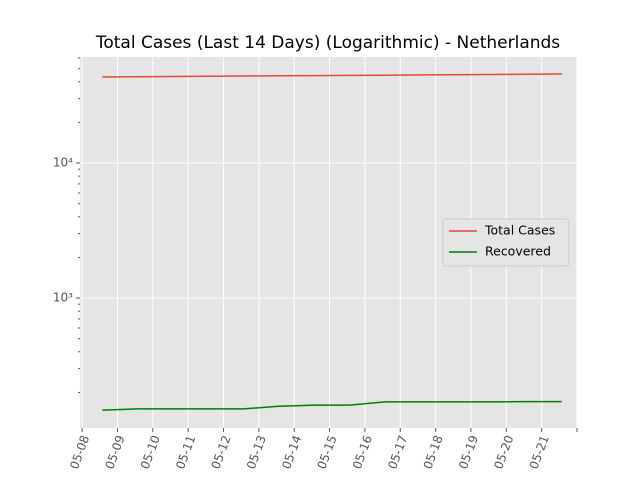 The width and height of the screenshot is (640, 480). What do you see at coordinates (503, 452) in the screenshot?
I see `x-tick-label: 05-20` at bounding box center [503, 452].